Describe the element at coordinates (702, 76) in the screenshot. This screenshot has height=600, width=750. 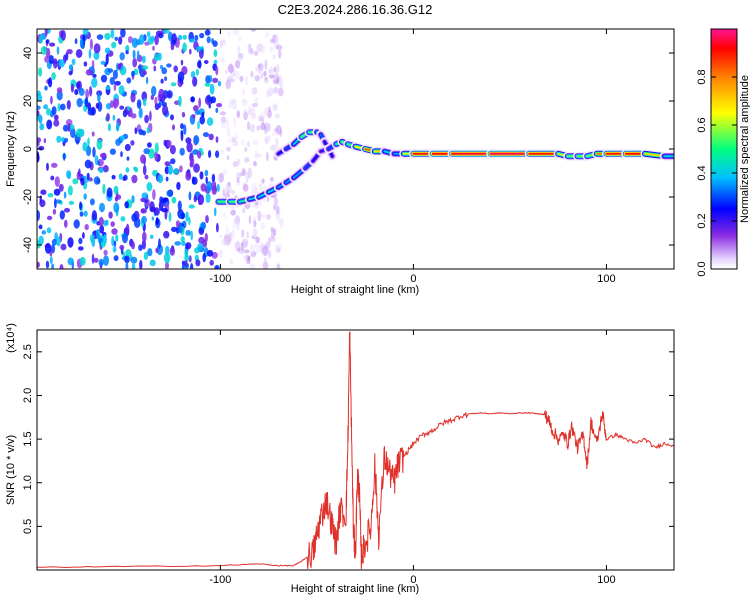
I see `colorbar-tick-label: 0.8` at that location.